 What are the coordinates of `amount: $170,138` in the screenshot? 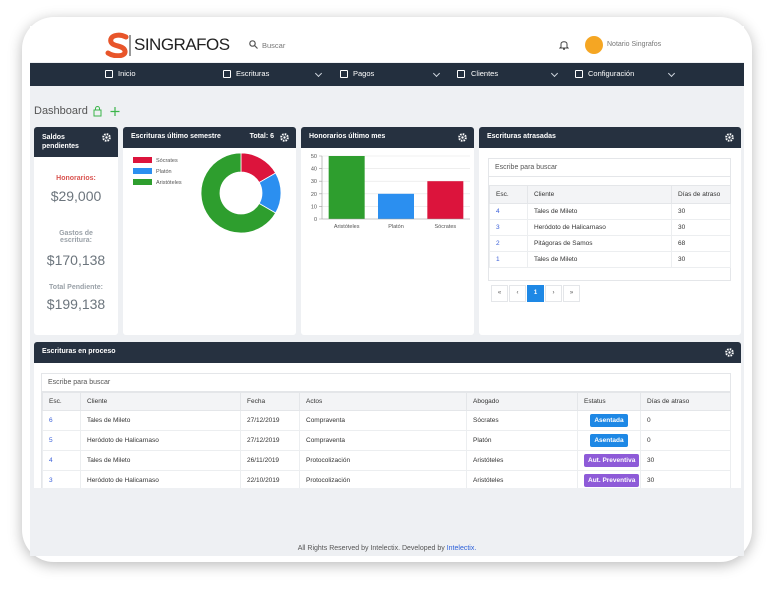 It's located at (76, 260).